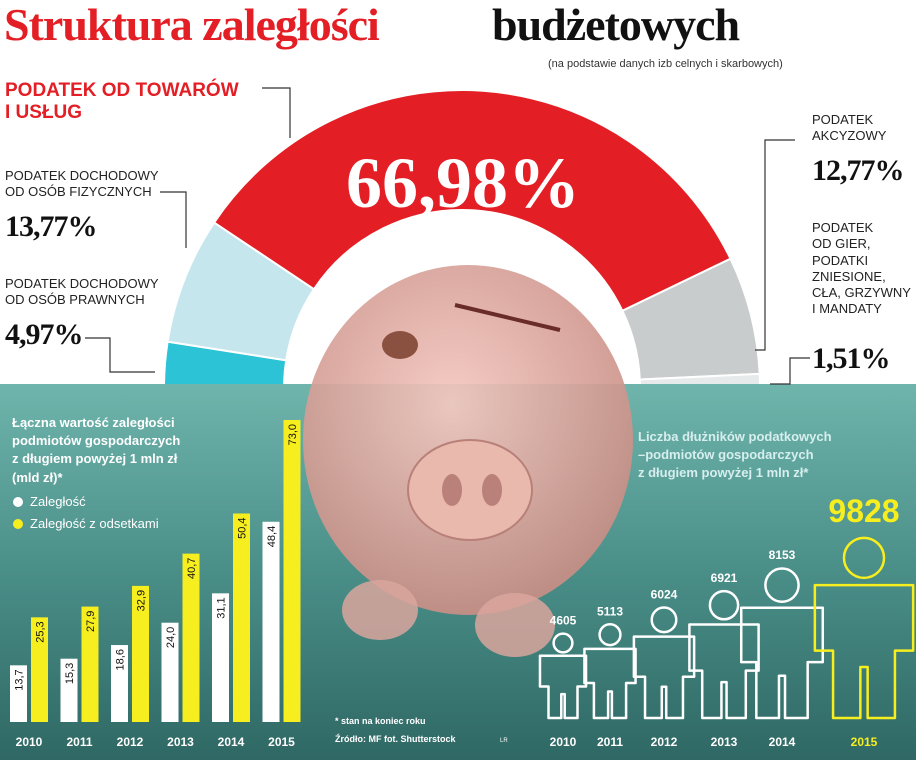 The height and width of the screenshot is (760, 916). I want to click on legend-label: Zaległość, so click(58, 501).